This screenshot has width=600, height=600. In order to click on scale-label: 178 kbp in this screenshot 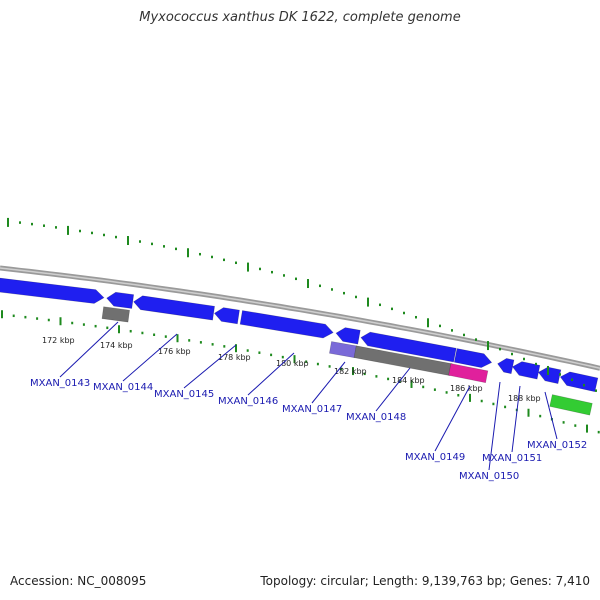, I will do `click(234, 357)`.